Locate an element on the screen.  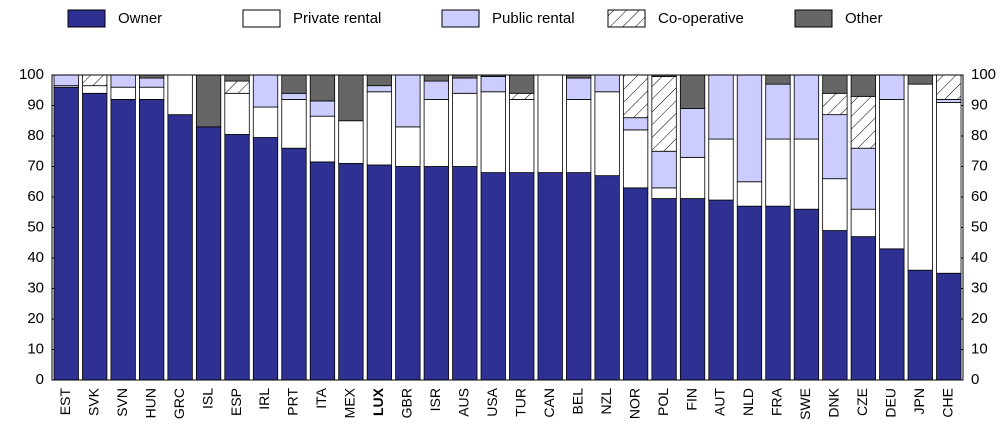
y2-tick-label: 70 is located at coordinates (979, 165).